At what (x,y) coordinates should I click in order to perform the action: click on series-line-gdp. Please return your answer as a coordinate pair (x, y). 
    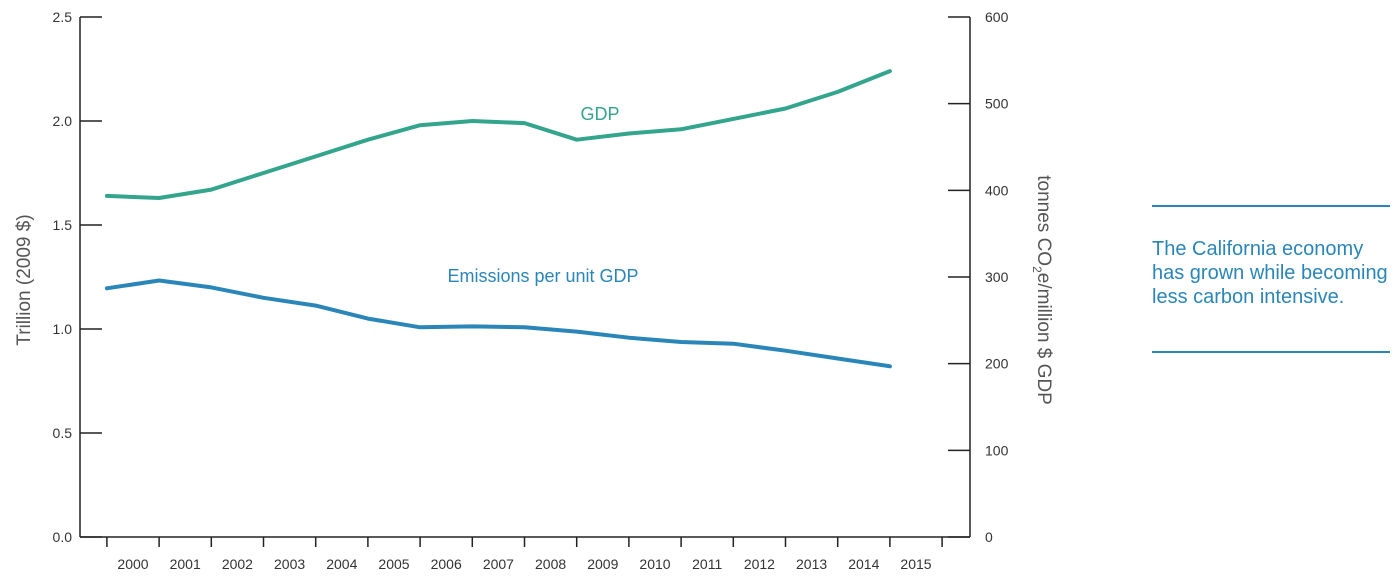
    Looking at the image, I should click on (498, 134).